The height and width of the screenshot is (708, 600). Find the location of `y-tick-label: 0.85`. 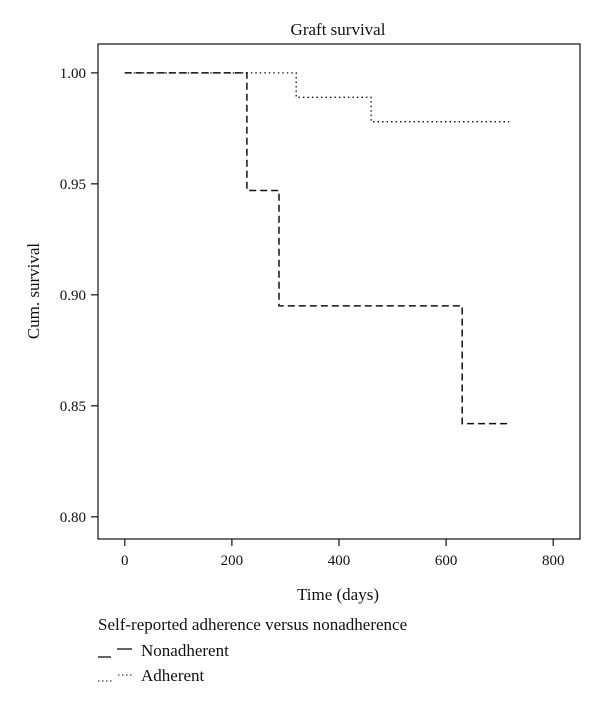

y-tick-label: 0.85 is located at coordinates (73, 407).